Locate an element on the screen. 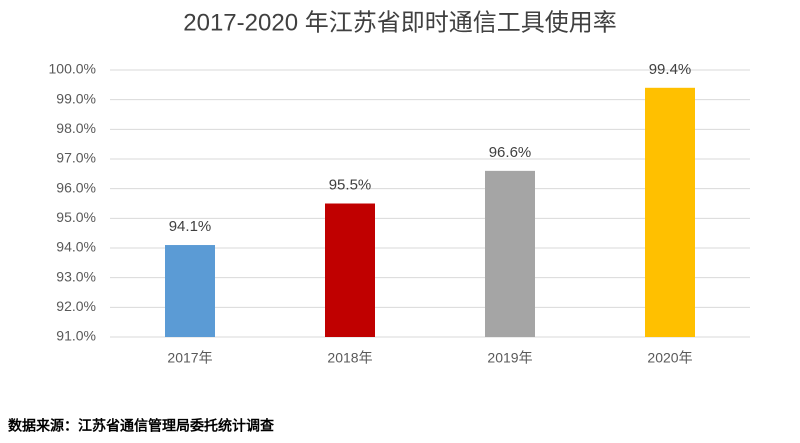 The width and height of the screenshot is (800, 443). y-tick-label: 95.0% is located at coordinates (76, 217).